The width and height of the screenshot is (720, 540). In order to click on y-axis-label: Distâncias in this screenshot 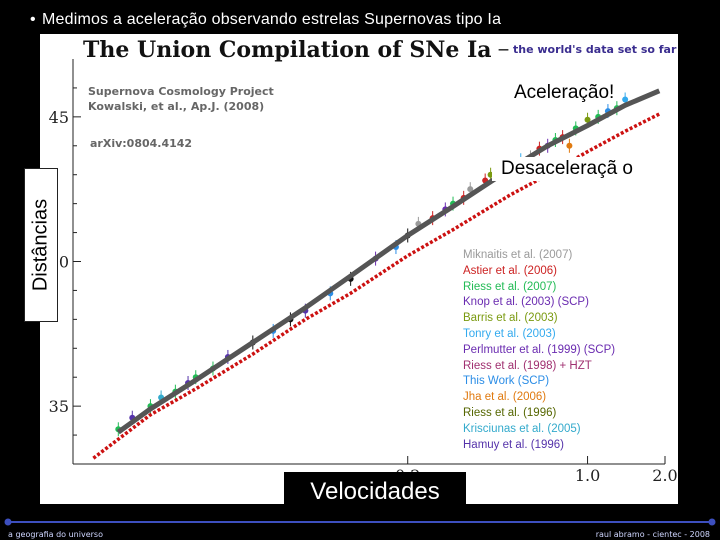, I will do `click(40, 245)`.